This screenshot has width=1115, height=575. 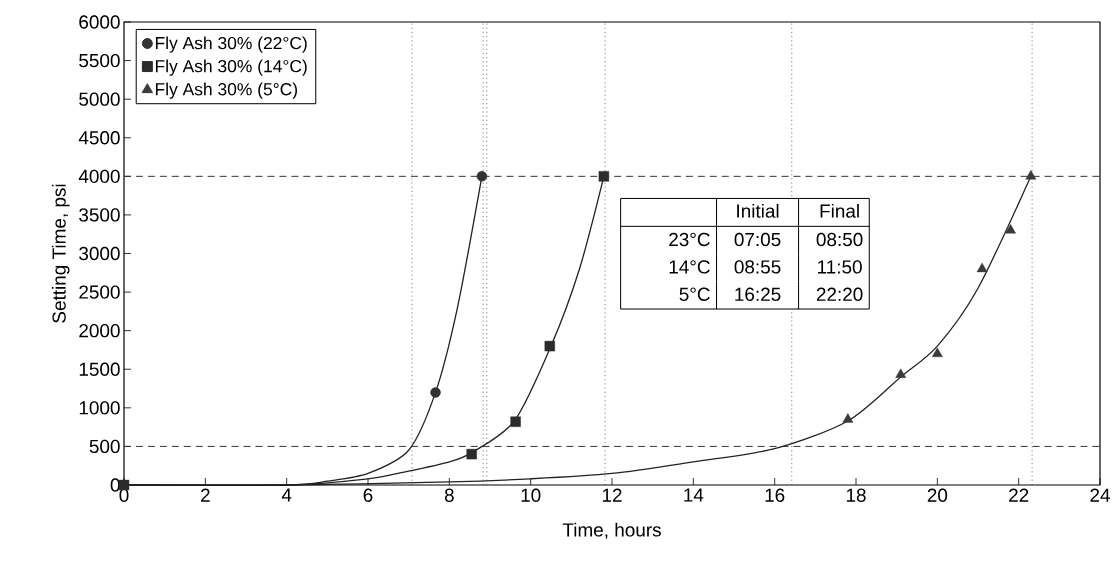 I want to click on x-axis-title: Time, hours, so click(x=611, y=530).